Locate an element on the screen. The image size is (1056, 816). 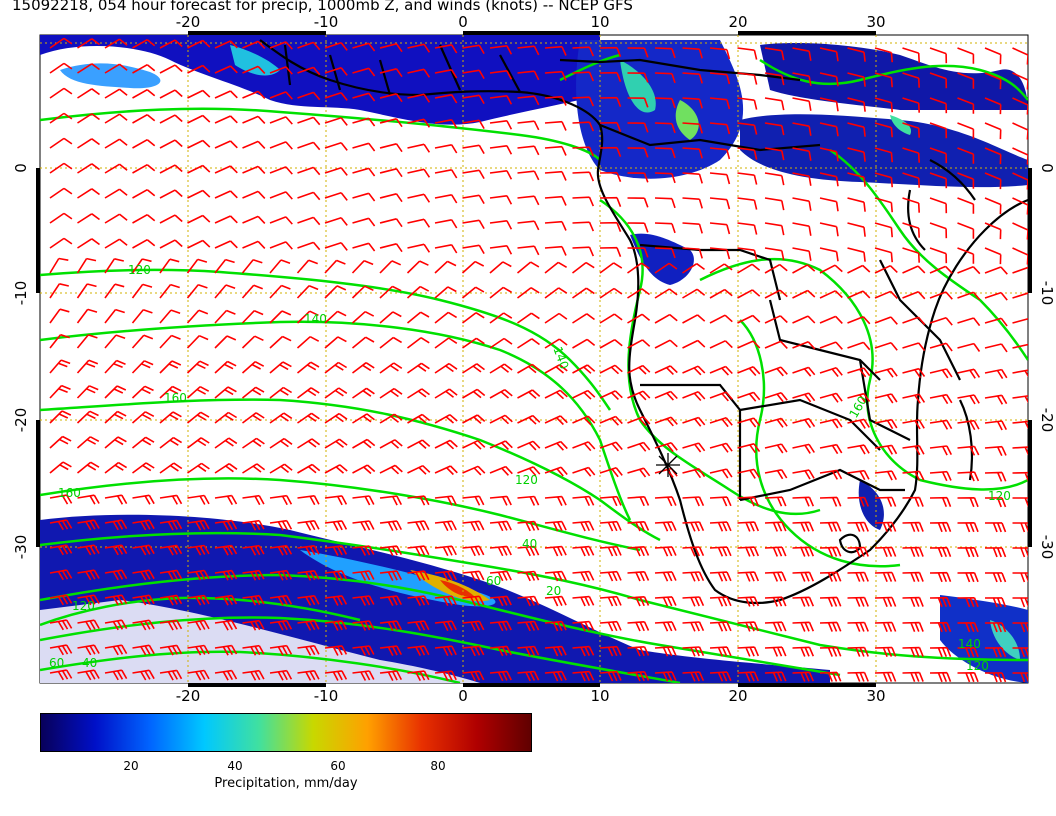
x-tick-label: 30 is located at coordinates (875, 696).